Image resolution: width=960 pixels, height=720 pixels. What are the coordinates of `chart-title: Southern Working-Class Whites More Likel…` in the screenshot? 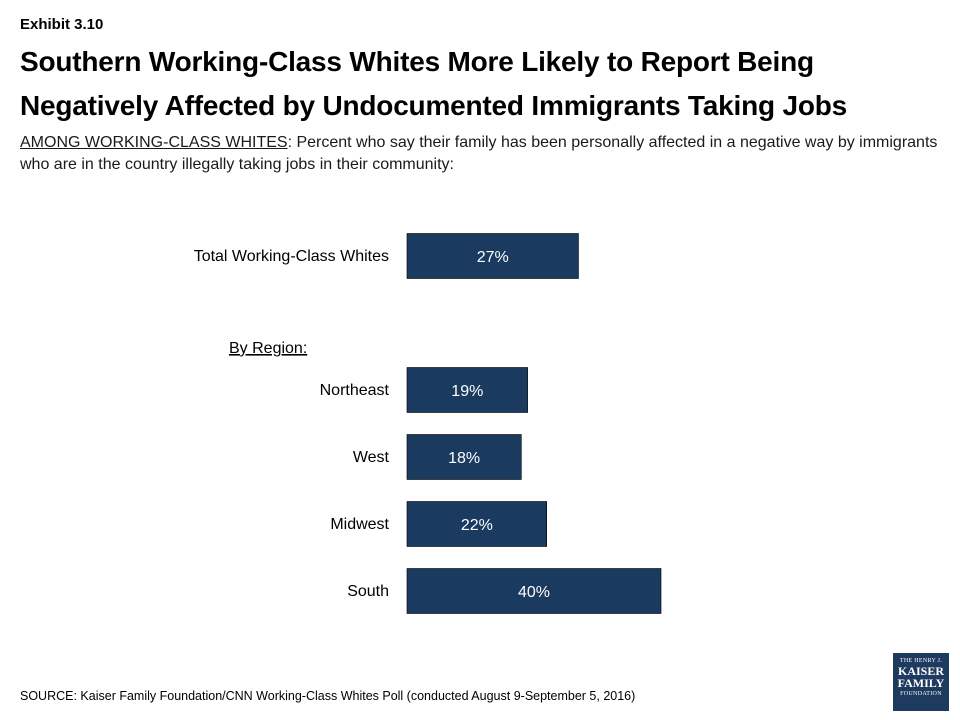 It's located at (434, 83).